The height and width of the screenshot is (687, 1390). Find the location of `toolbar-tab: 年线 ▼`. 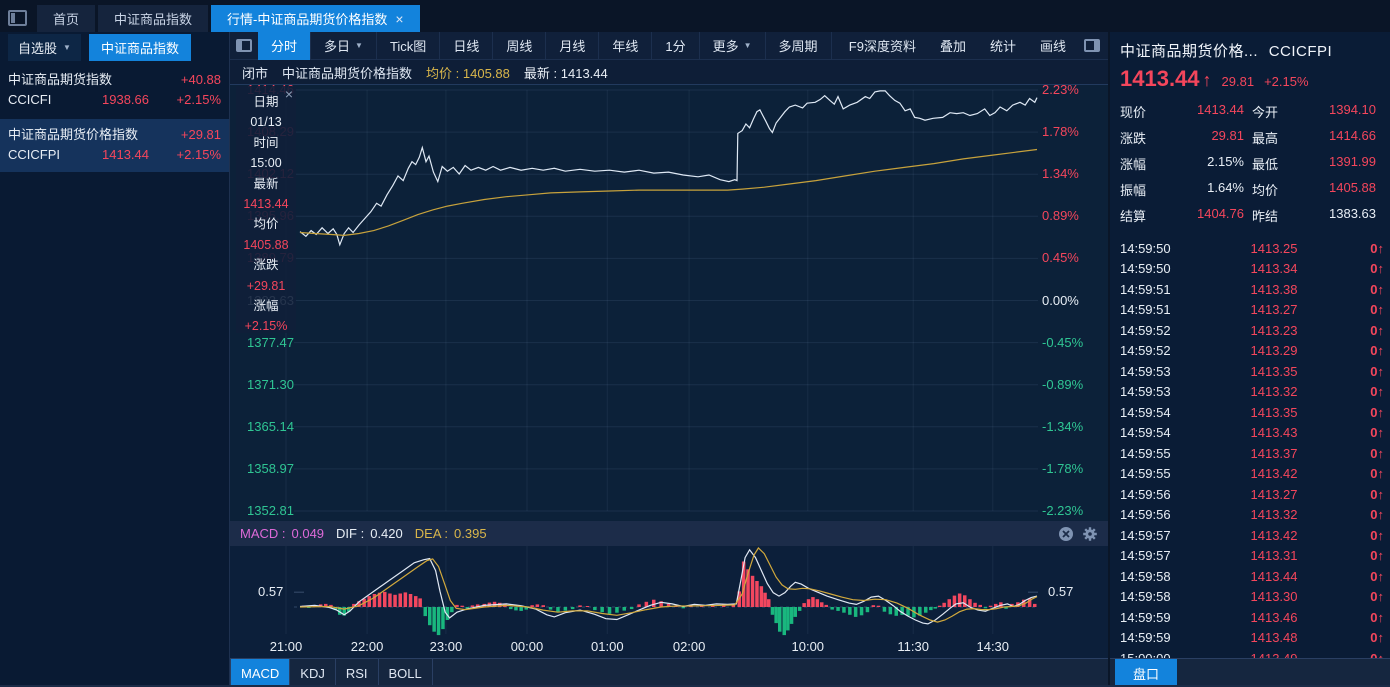

toolbar-tab: 年线 ▼ is located at coordinates (626, 45).